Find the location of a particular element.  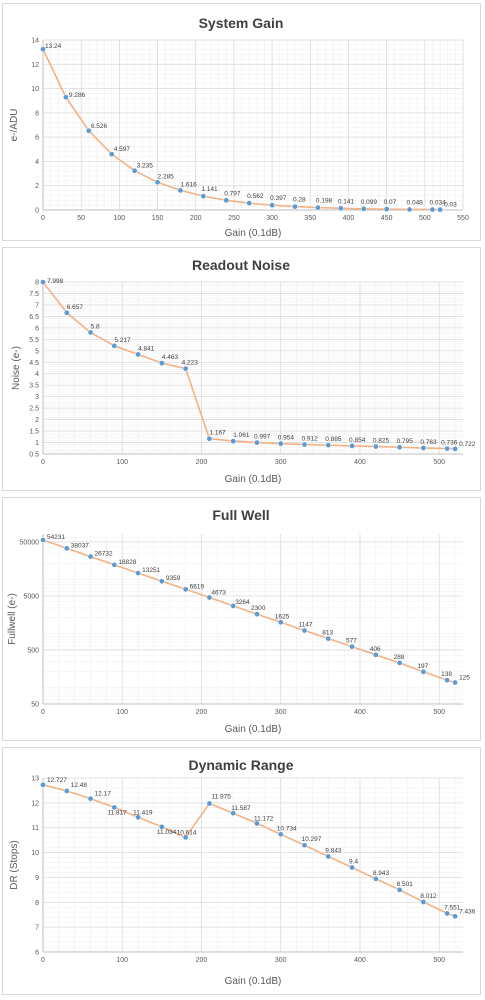

data-label: 577 is located at coordinates (351, 641).